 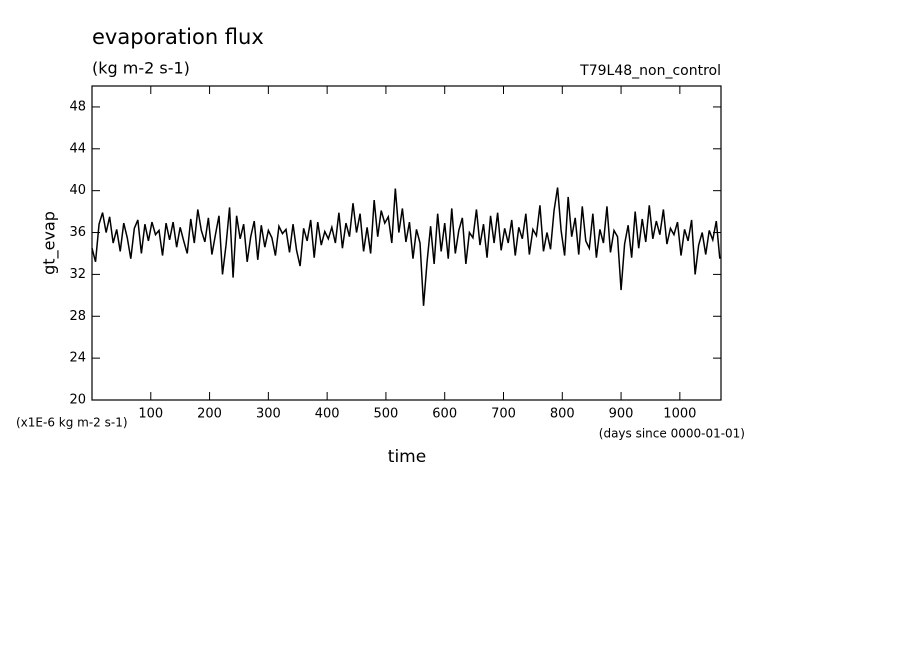 I want to click on chart-title: evaporation flux, so click(x=178, y=37).